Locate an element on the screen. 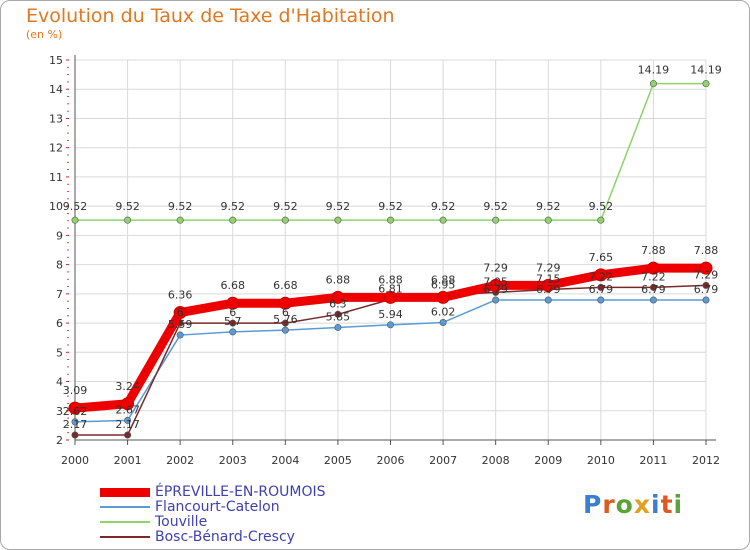 This screenshot has height=550, width=750. data-label: 2.67 is located at coordinates (127, 409).